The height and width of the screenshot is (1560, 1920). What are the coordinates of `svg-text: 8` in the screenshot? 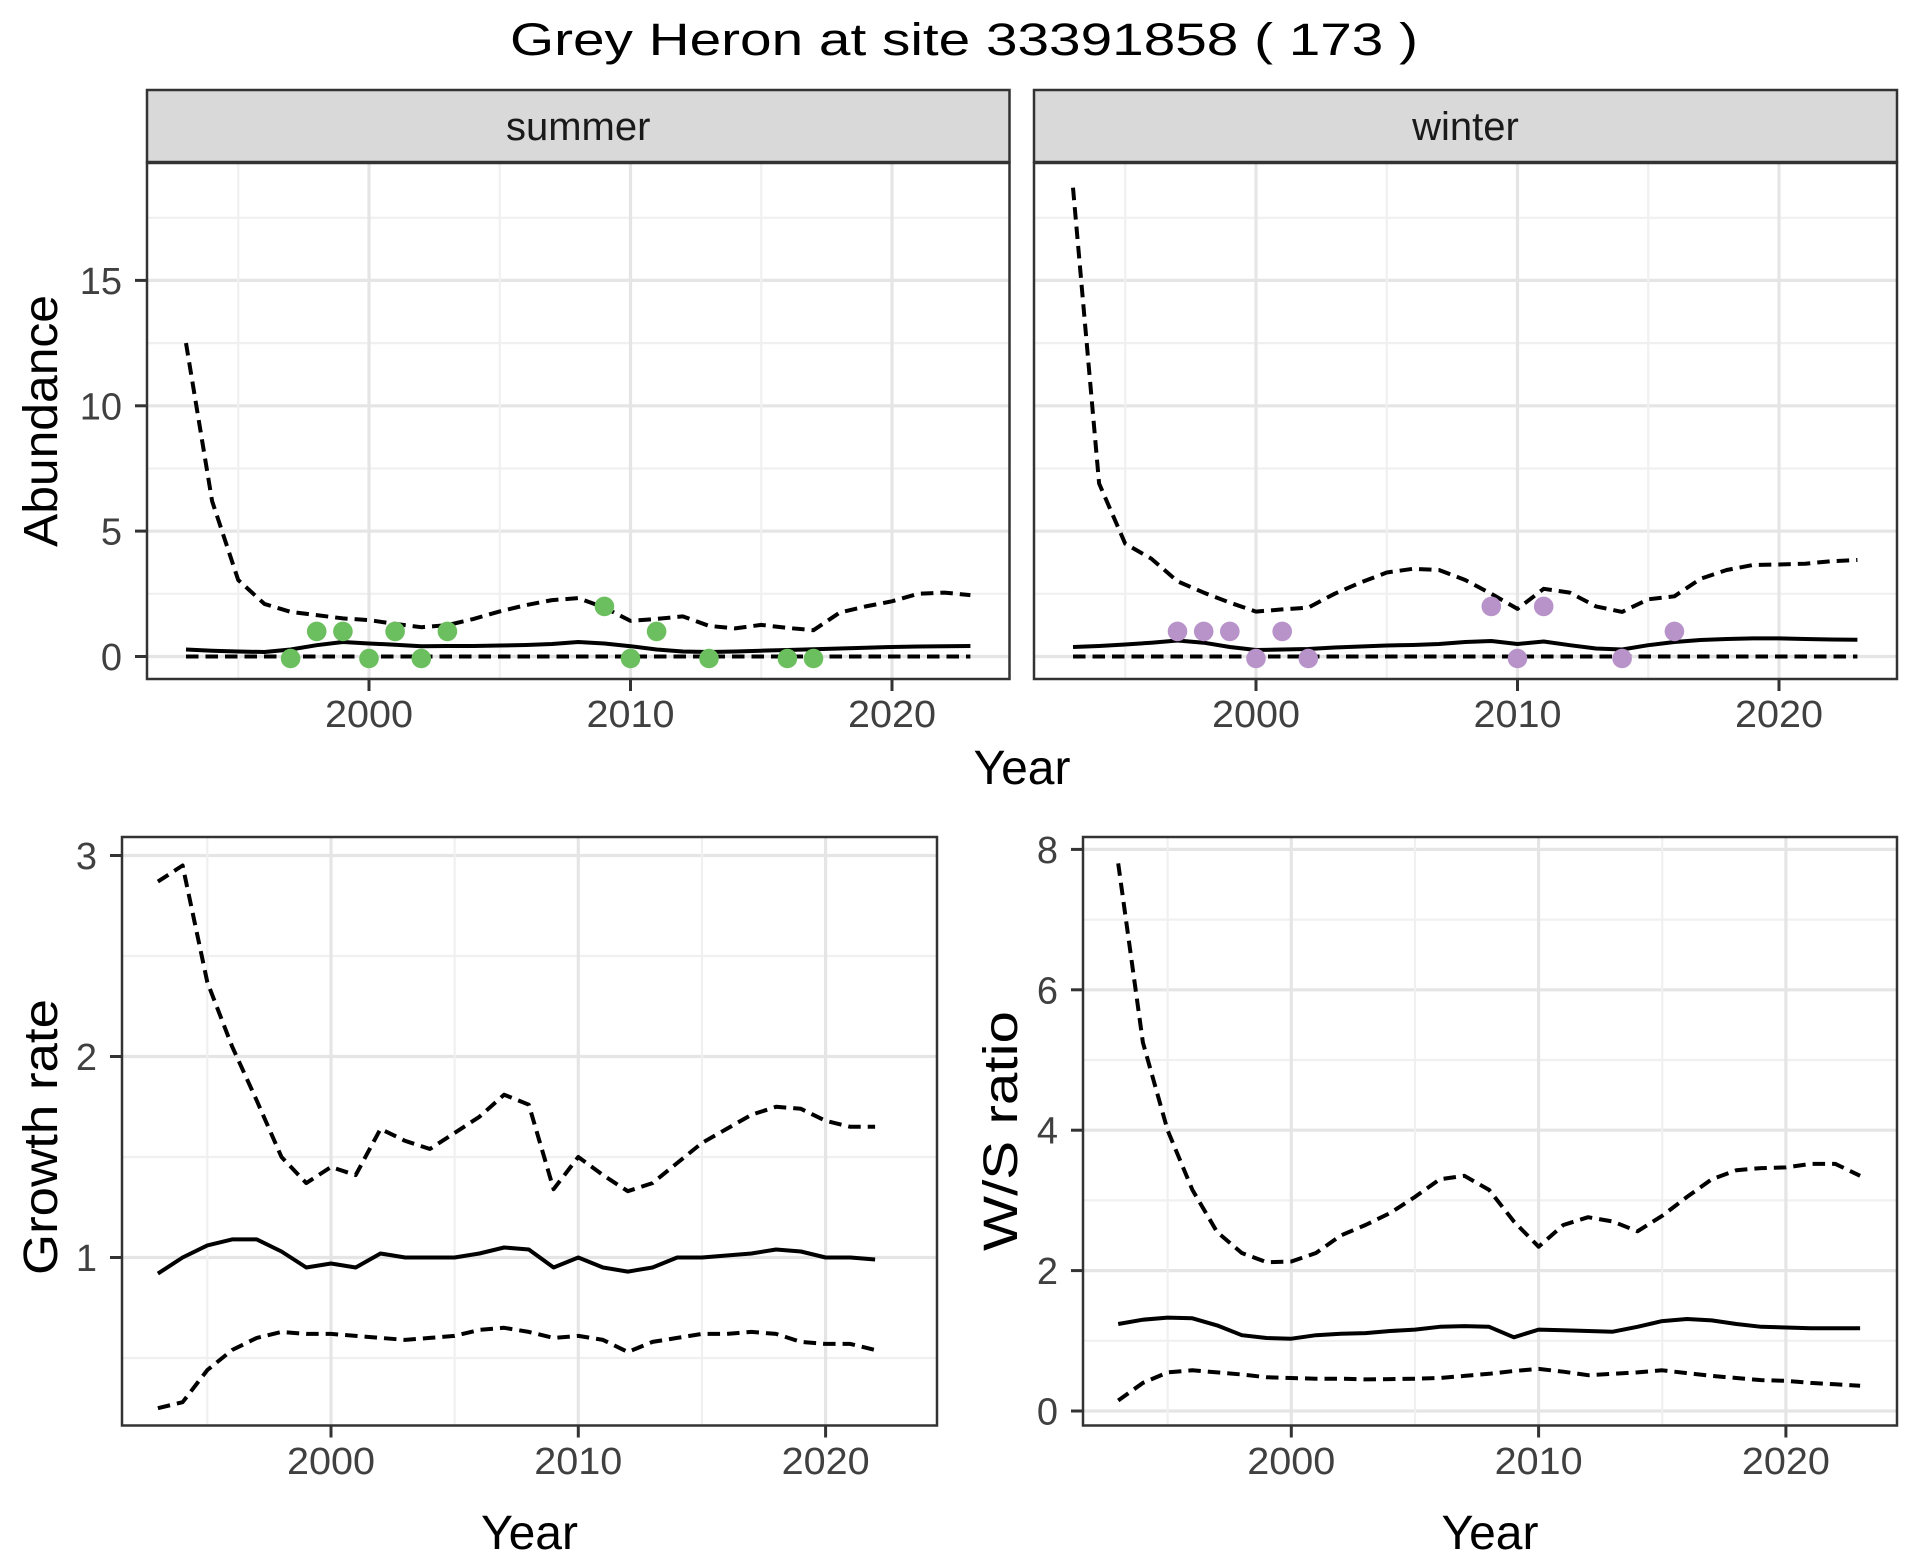 It's located at (1047, 851).